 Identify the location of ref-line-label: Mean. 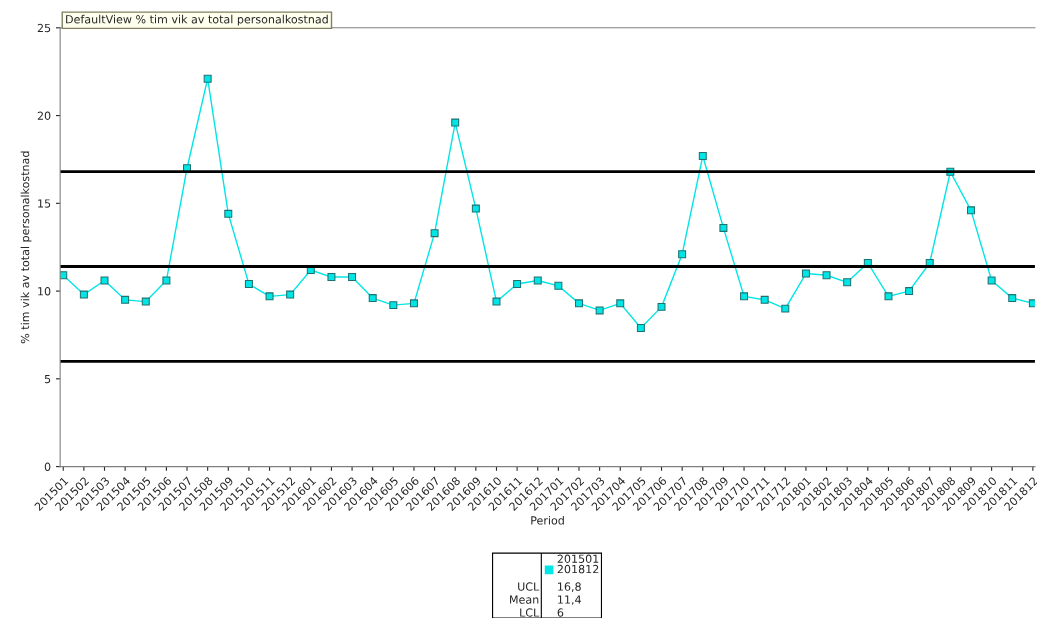
(524, 599).